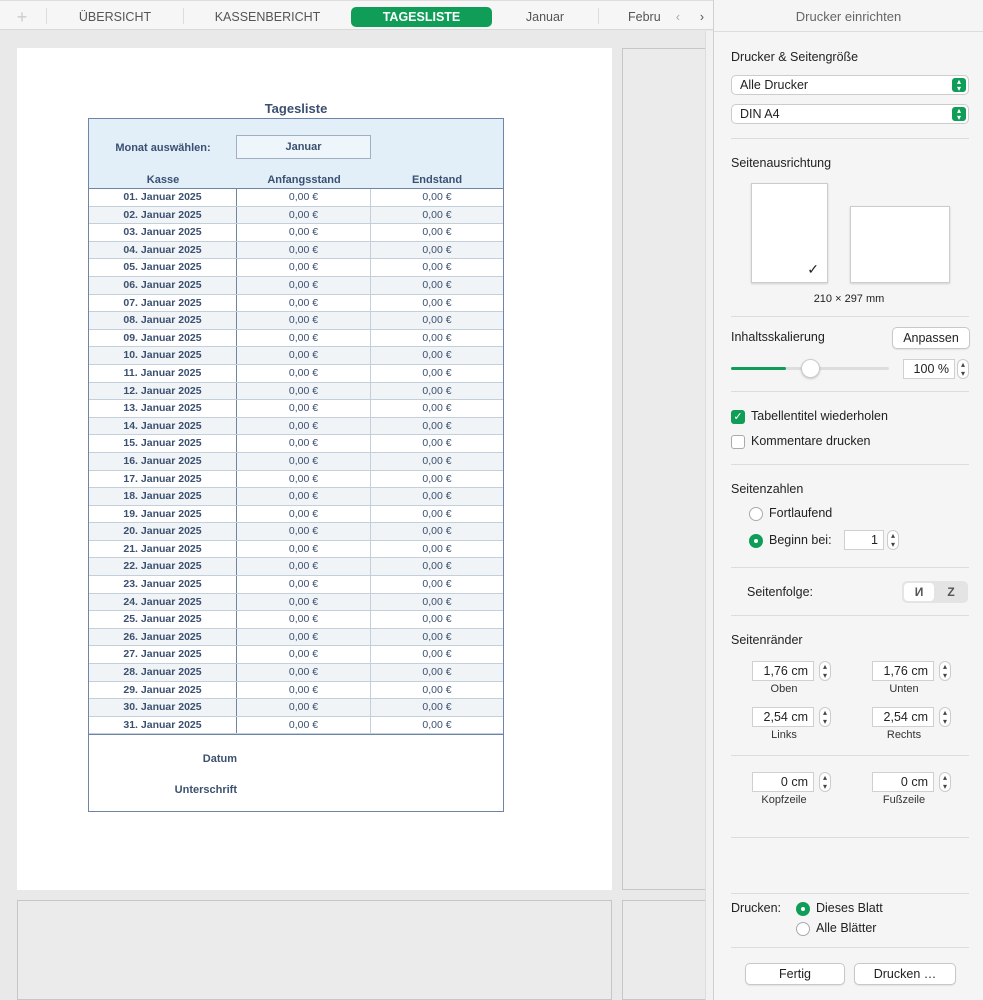 This screenshot has width=983, height=1000. I want to click on landscape-option, so click(900, 244).